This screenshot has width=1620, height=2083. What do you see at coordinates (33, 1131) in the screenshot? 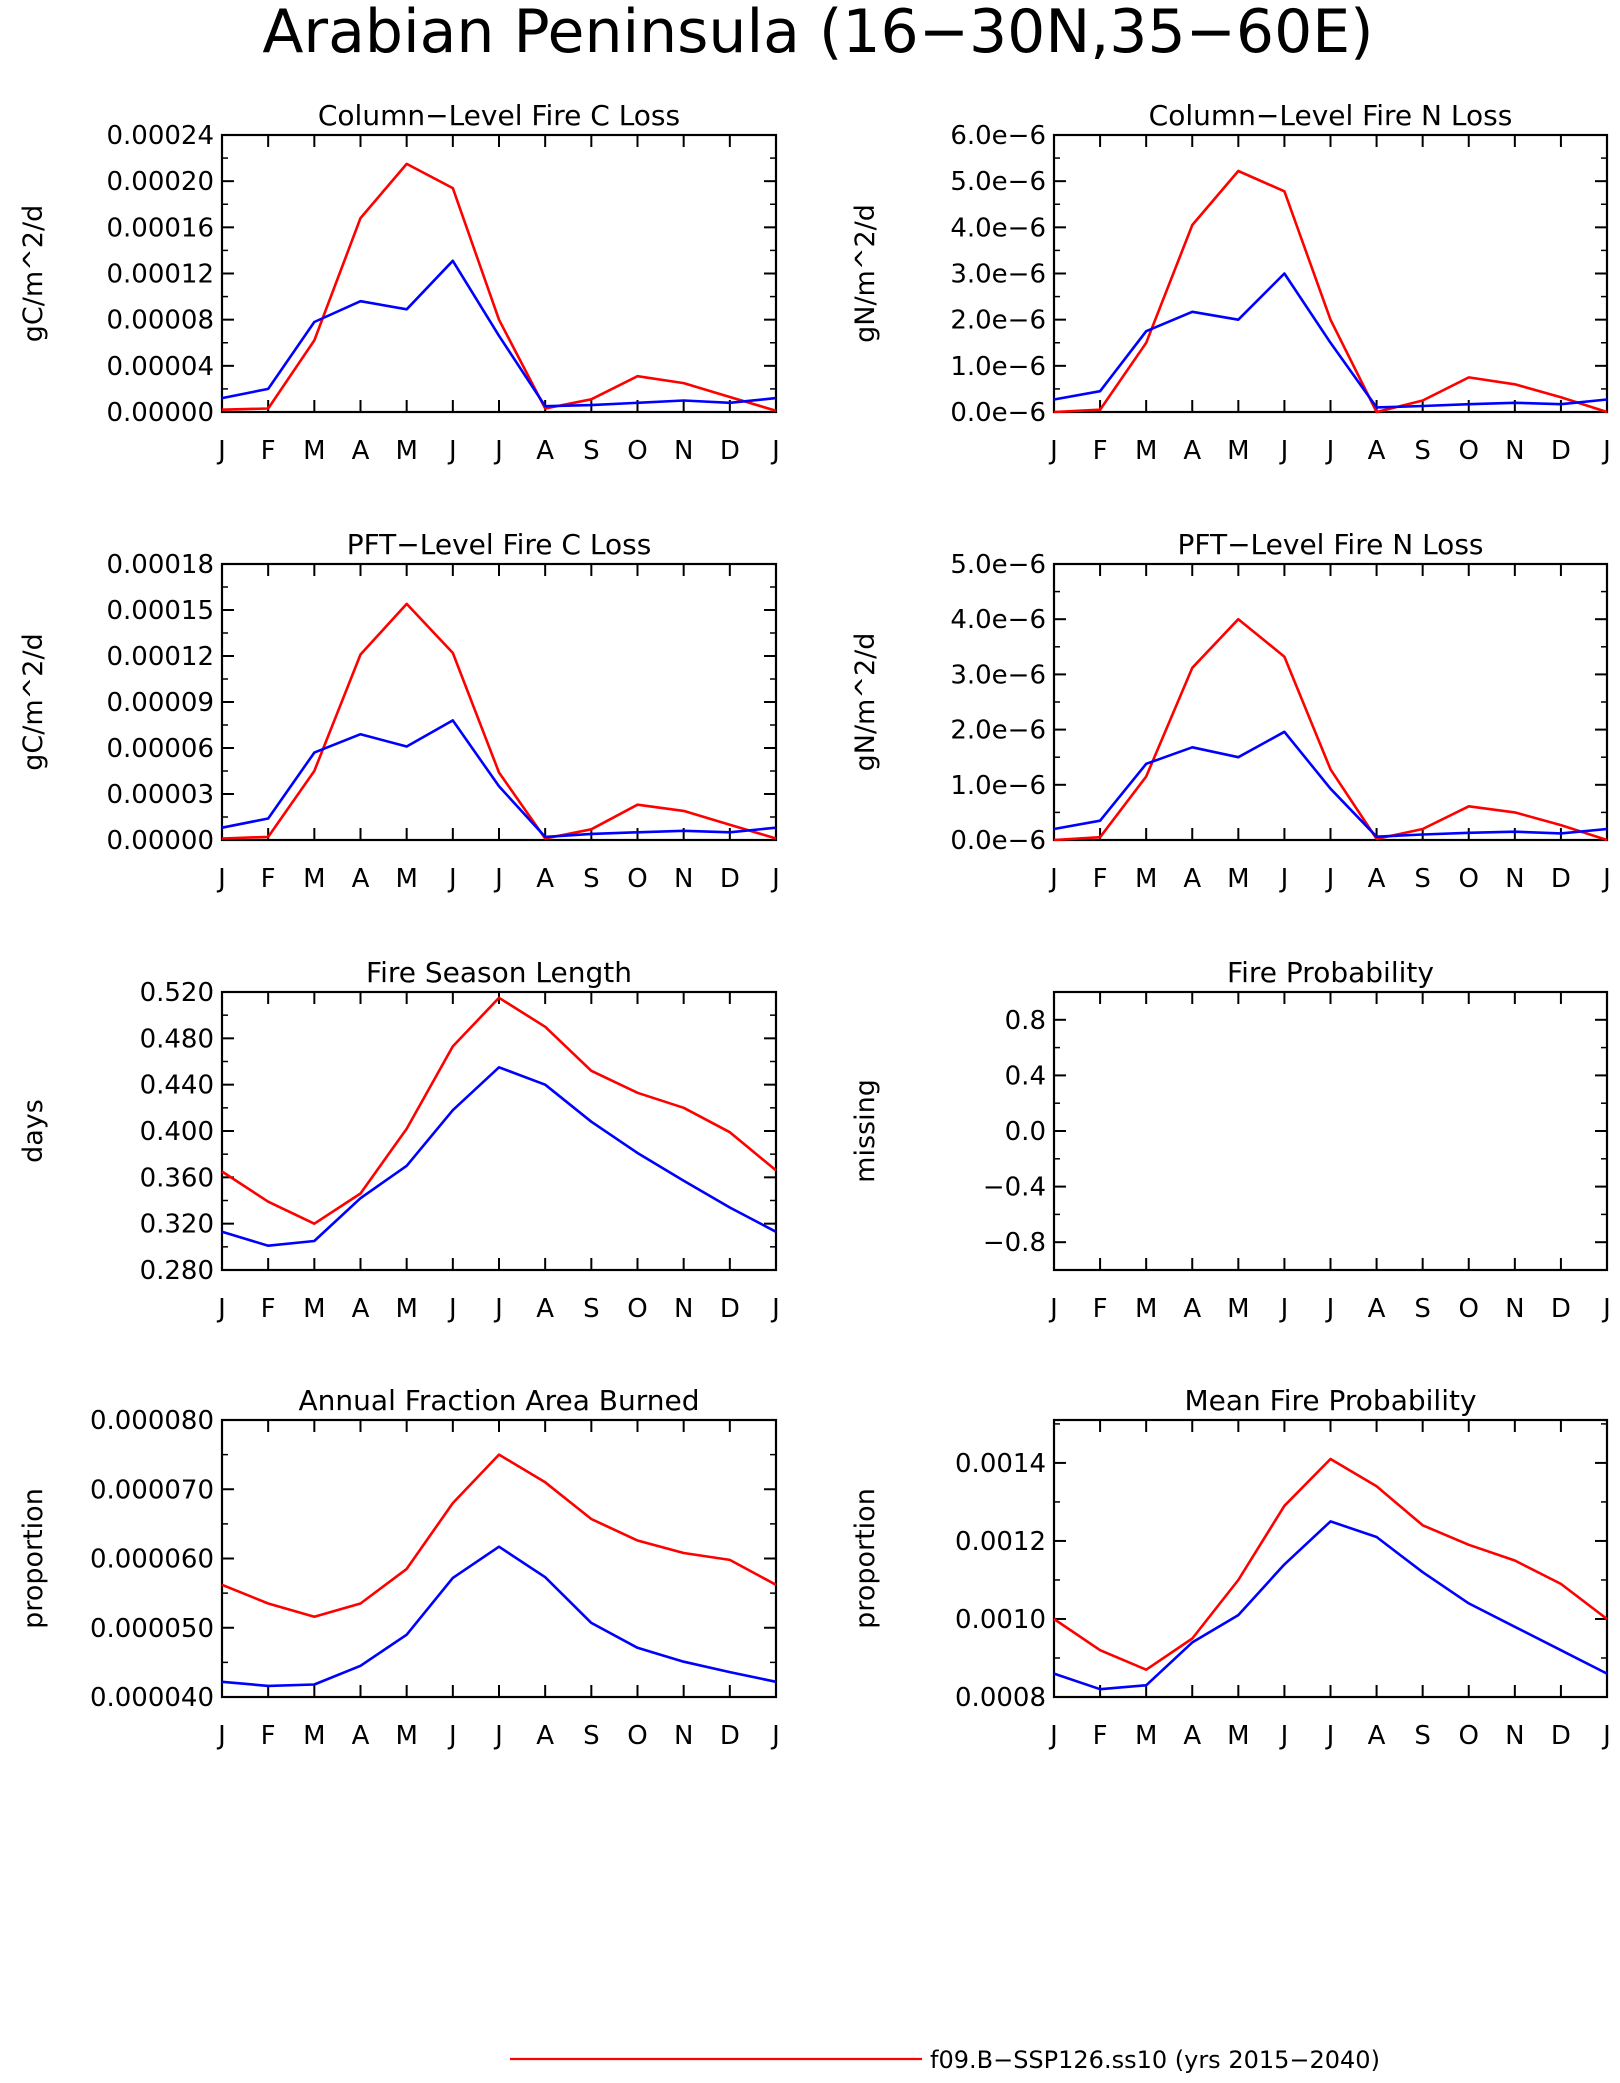
I see `y-axis-label: days` at bounding box center [33, 1131].